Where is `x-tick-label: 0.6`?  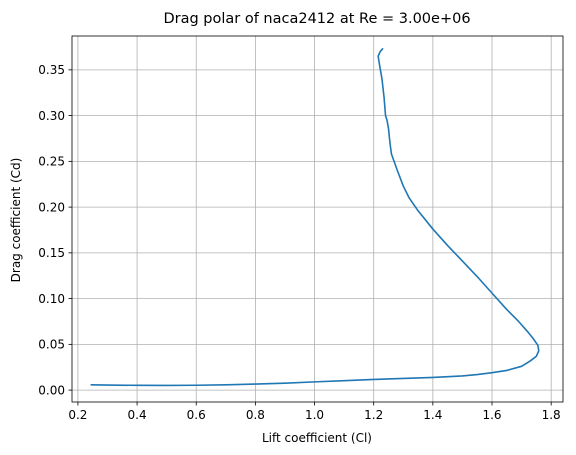 x-tick-label: 0.6 is located at coordinates (196, 415).